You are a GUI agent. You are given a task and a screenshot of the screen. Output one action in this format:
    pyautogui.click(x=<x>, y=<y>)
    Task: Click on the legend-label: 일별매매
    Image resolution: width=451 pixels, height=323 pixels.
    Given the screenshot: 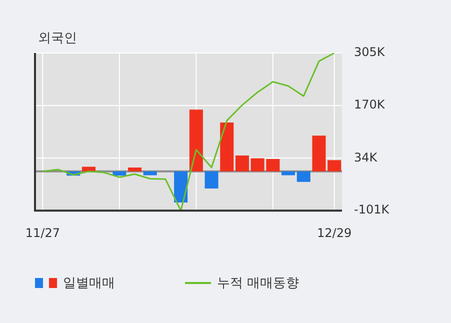 What is the action you would take?
    pyautogui.click(x=89, y=283)
    